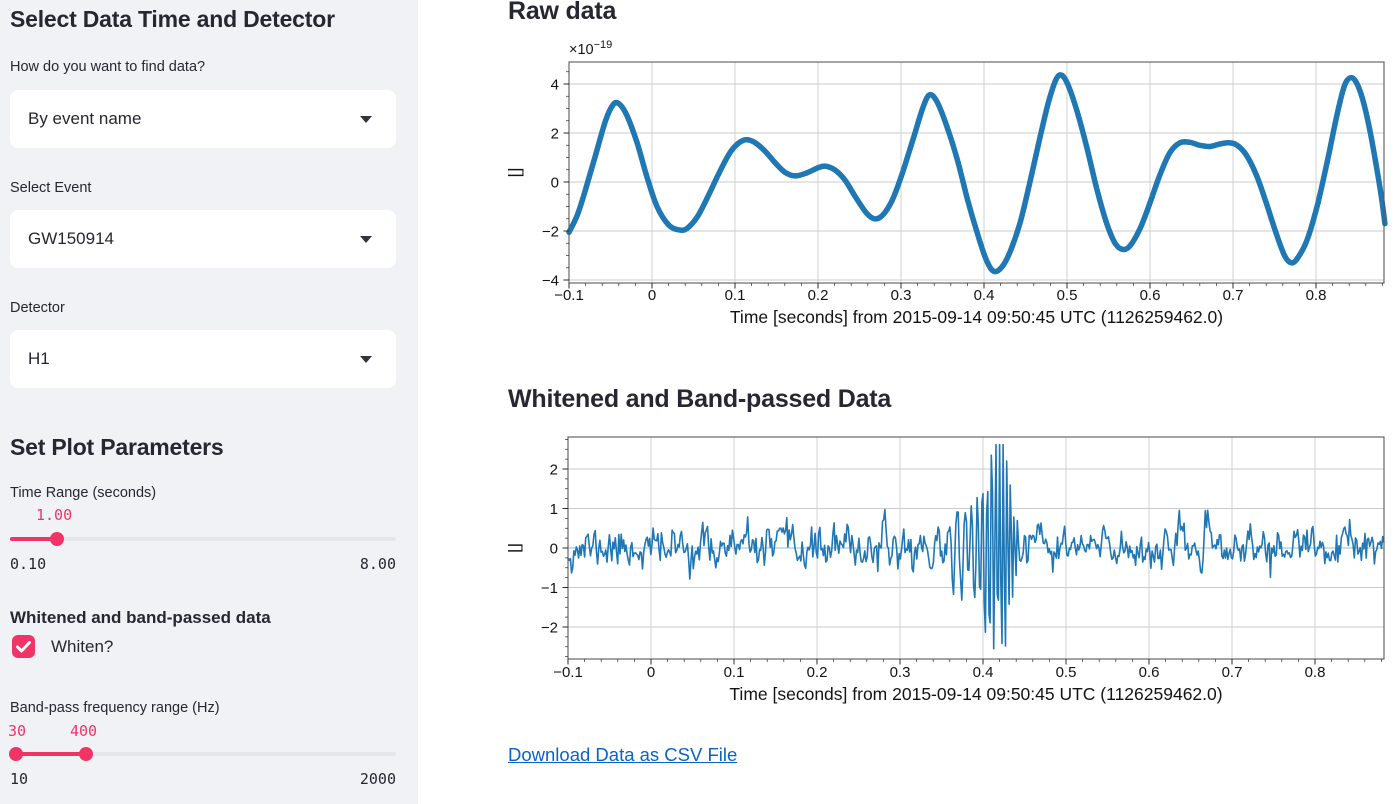 The image size is (1400, 804). What do you see at coordinates (550, 281) in the screenshot?
I see `svg-text: −4` at bounding box center [550, 281].